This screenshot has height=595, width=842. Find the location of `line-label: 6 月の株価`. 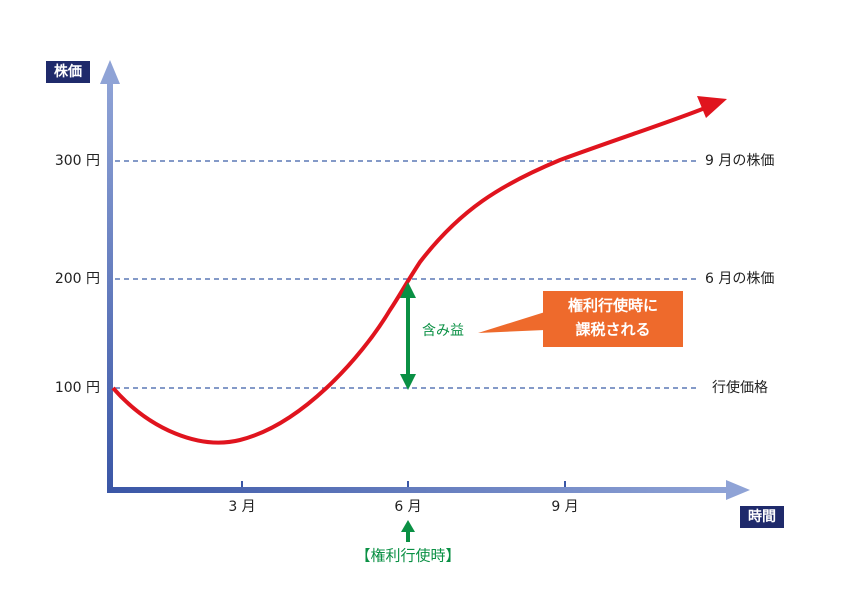

line-label: 6 月の株価 is located at coordinates (739, 279).